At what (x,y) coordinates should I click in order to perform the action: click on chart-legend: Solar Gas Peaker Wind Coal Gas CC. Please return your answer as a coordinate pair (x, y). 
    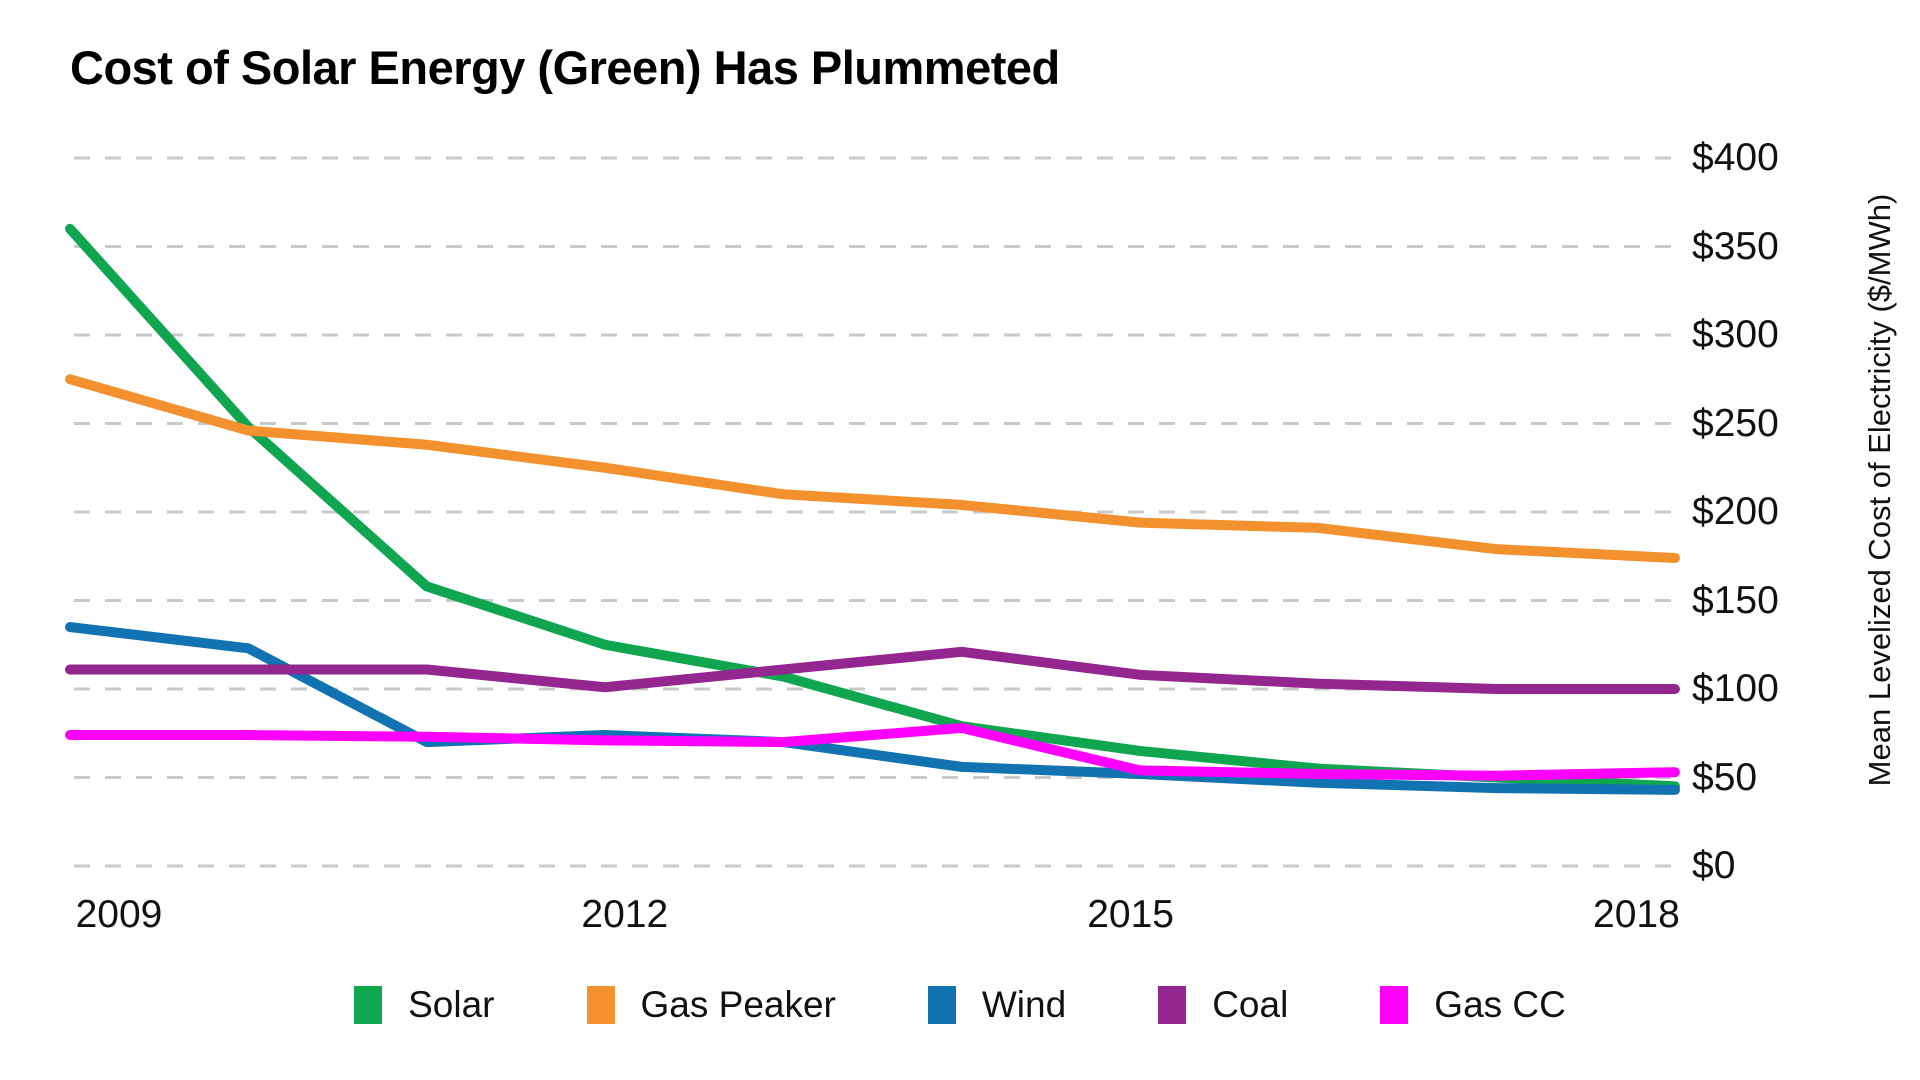
    Looking at the image, I should click on (960, 1005).